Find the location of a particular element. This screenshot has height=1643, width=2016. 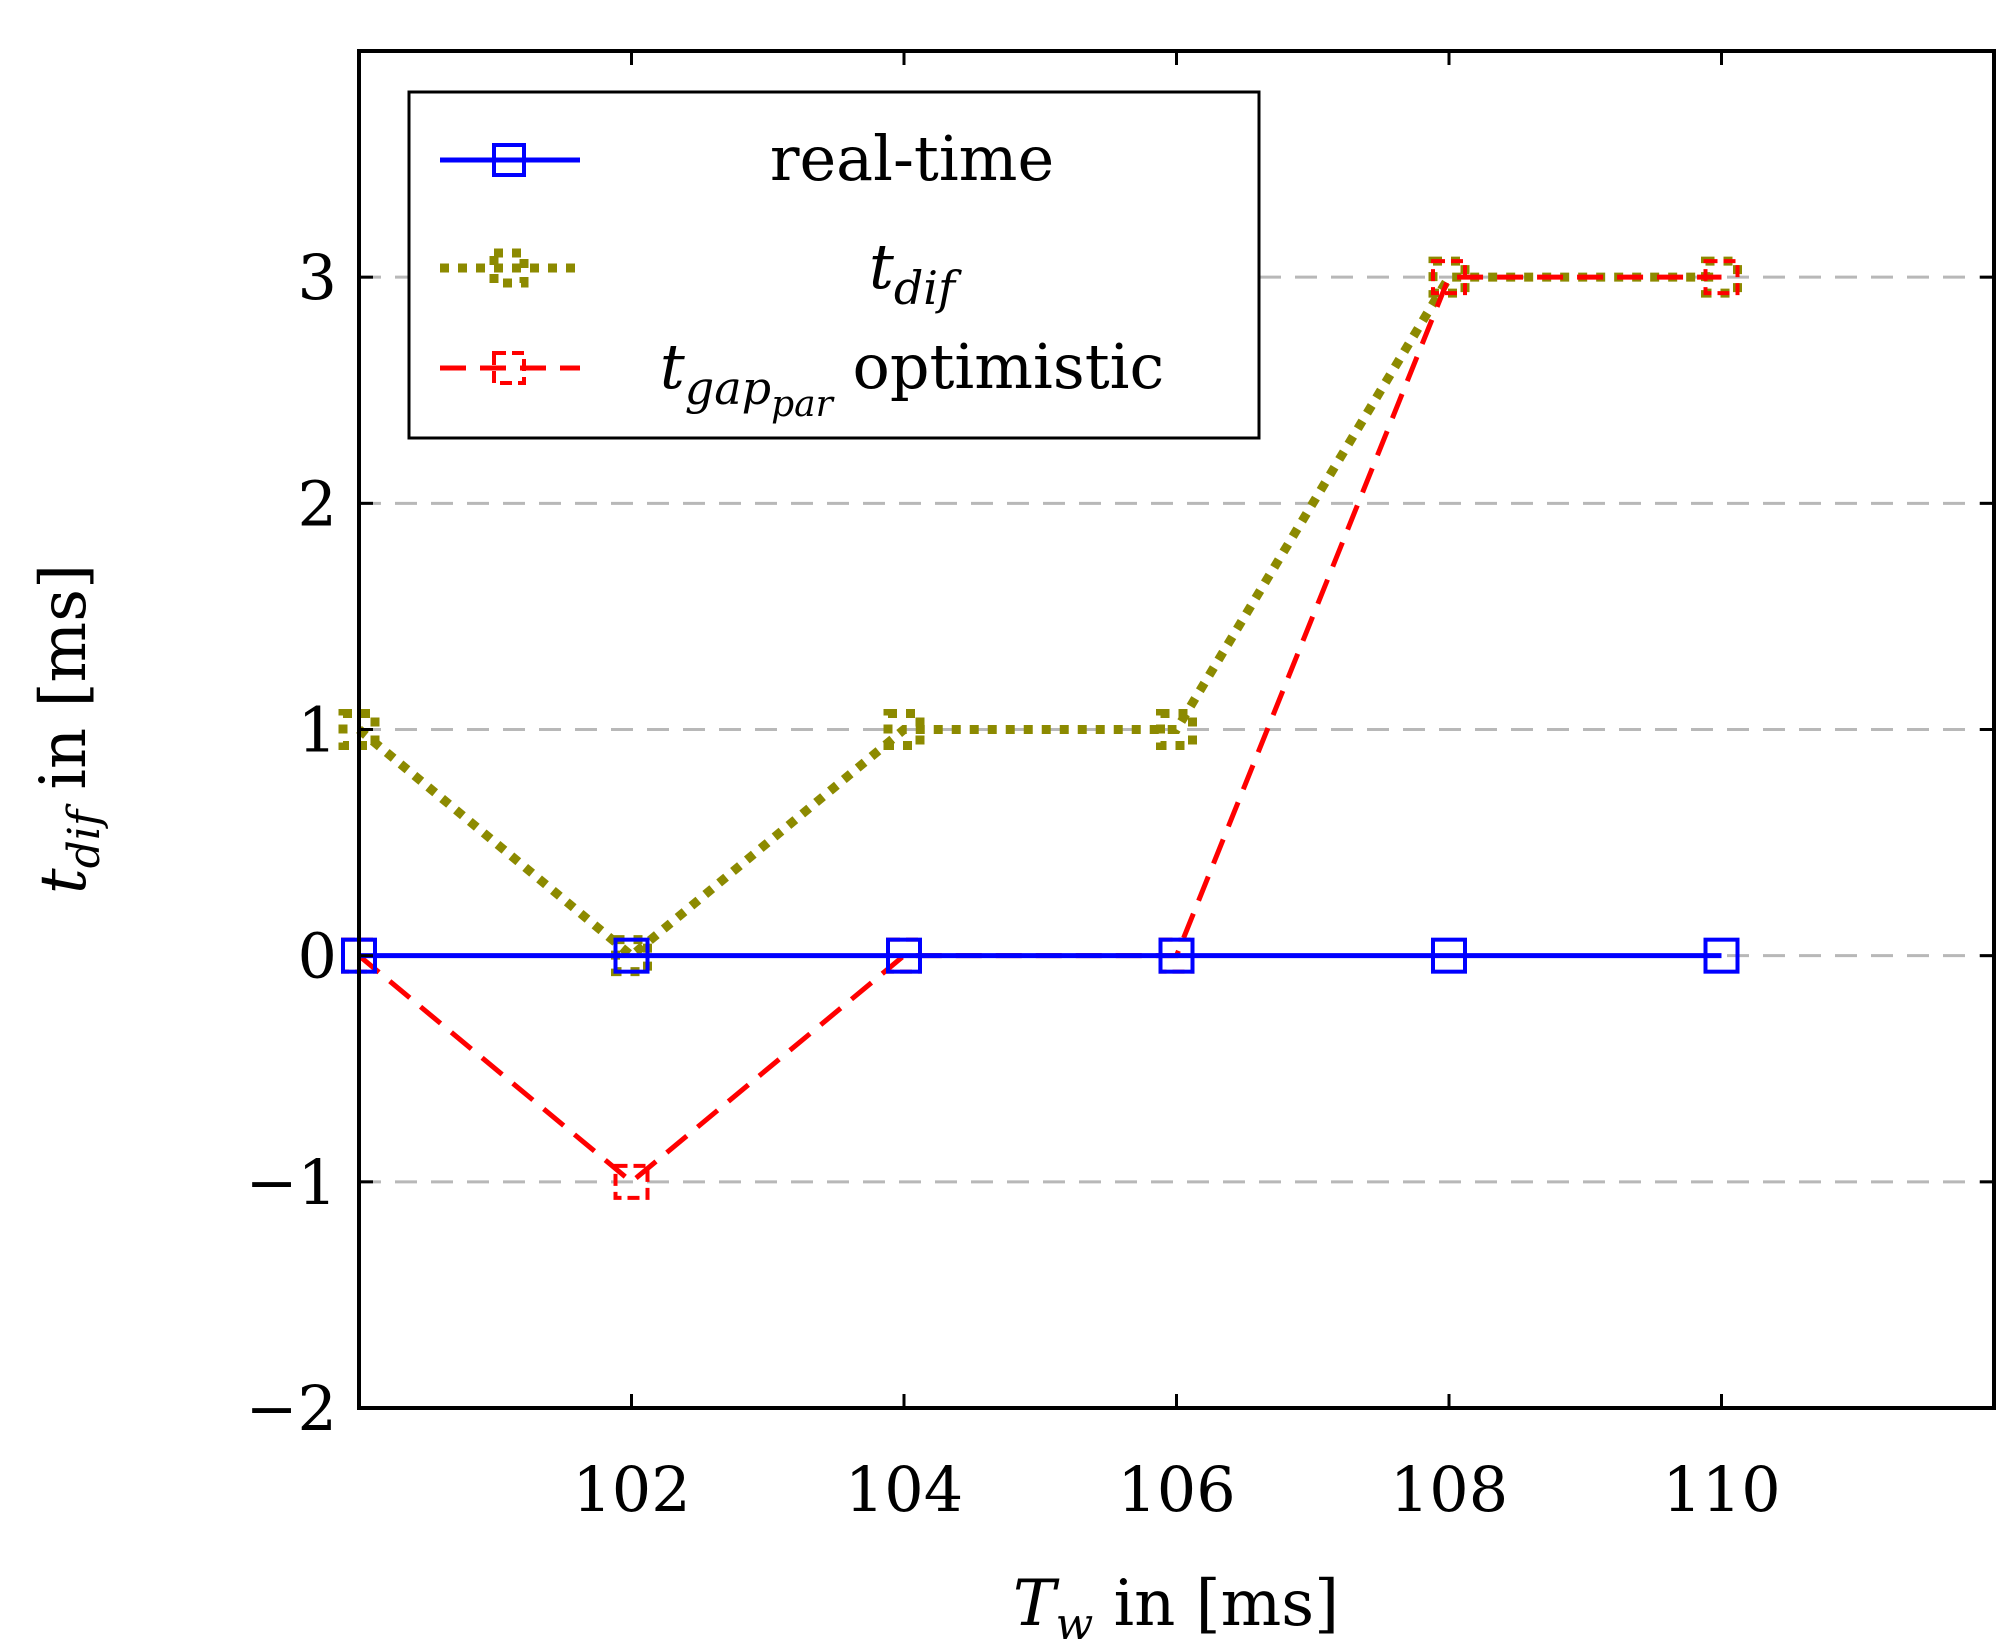

y-tick-label: 2 is located at coordinates (317, 503).